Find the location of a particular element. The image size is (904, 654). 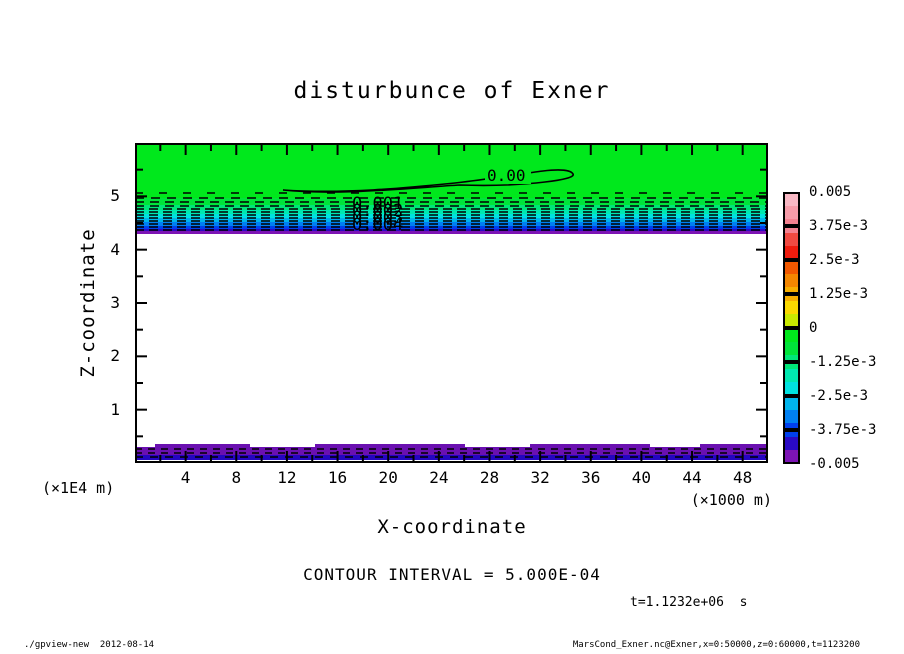

colorbar-label: 1.25e-3 is located at coordinates (839, 294).